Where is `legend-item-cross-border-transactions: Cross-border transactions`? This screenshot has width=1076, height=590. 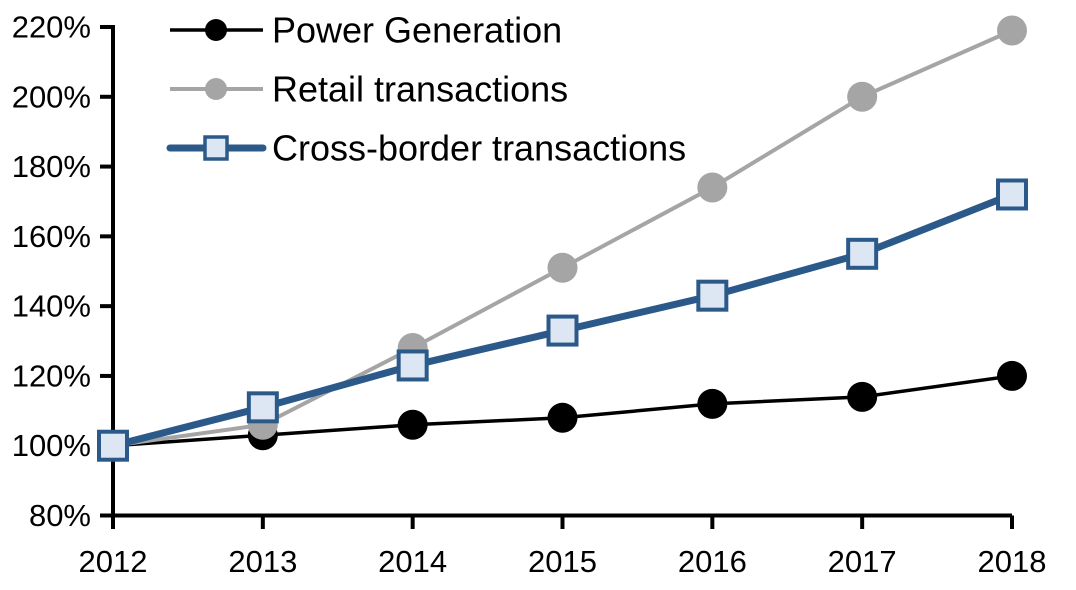
legend-item-cross-border-transactions: Cross-border transactions is located at coordinates (426, 148).